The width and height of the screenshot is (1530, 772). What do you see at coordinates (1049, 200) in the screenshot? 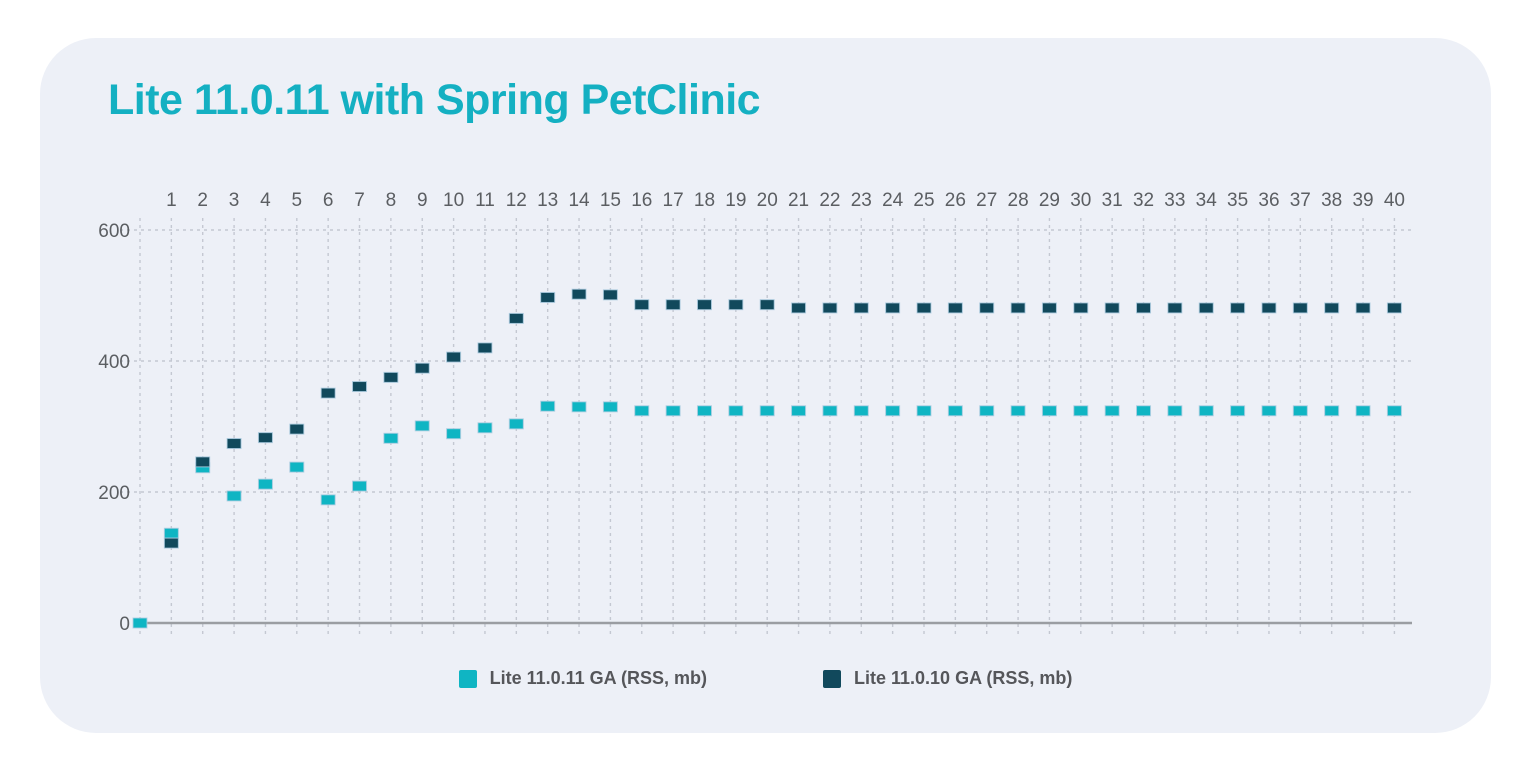
I see `x-tick-label: 29` at bounding box center [1049, 200].